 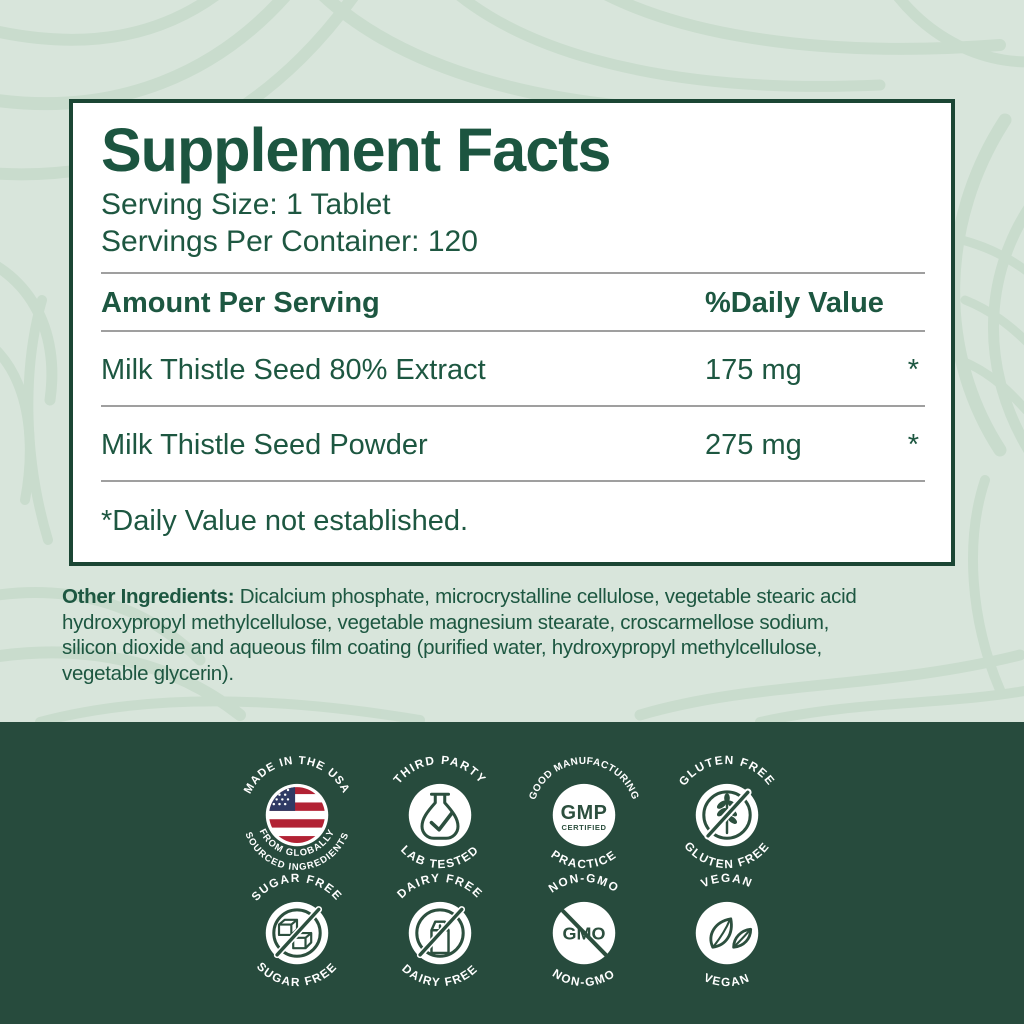 I want to click on badge-bottom-text: NON-GMO, so click(x=583, y=977).